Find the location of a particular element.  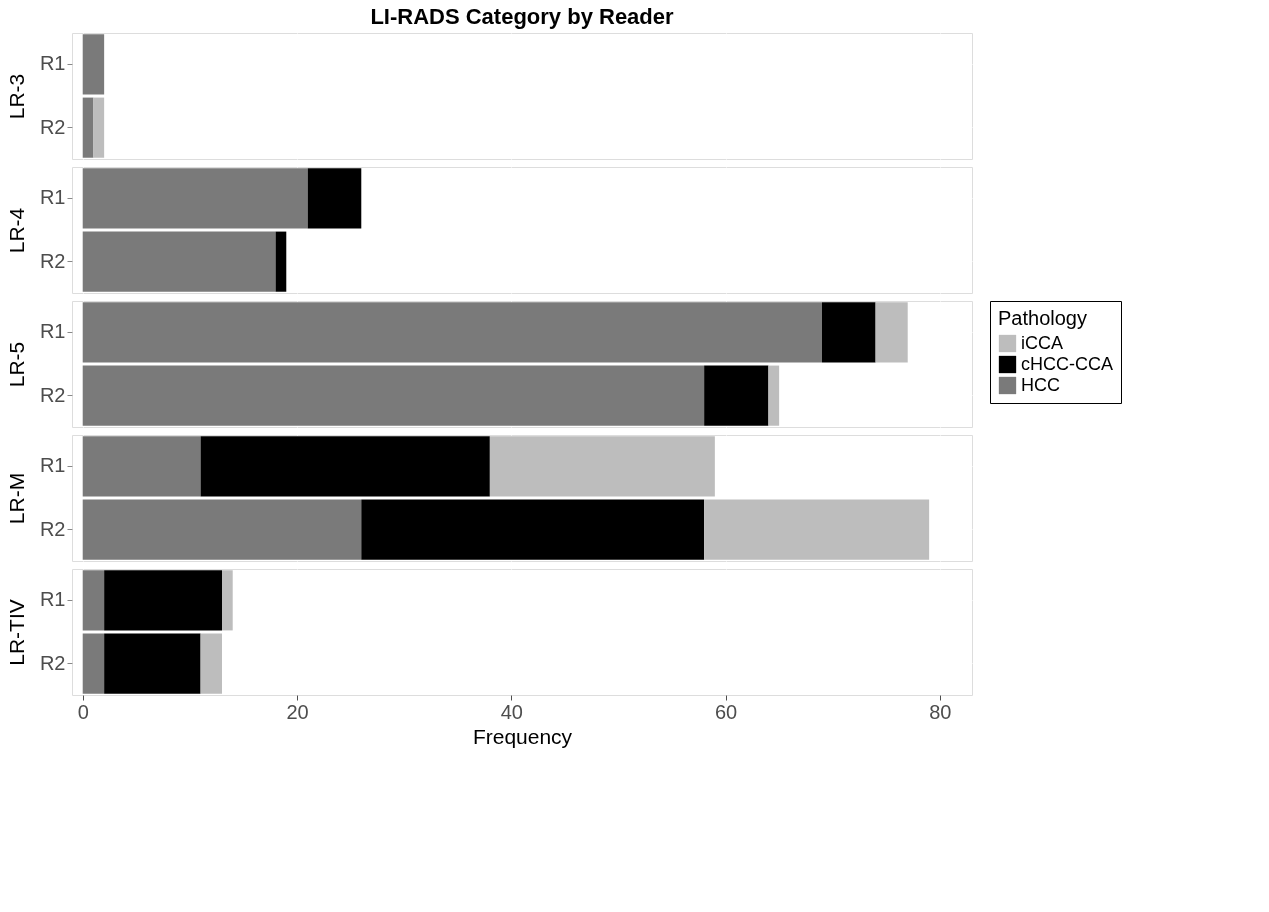

x-axis-title: Frequency is located at coordinates (522, 736).